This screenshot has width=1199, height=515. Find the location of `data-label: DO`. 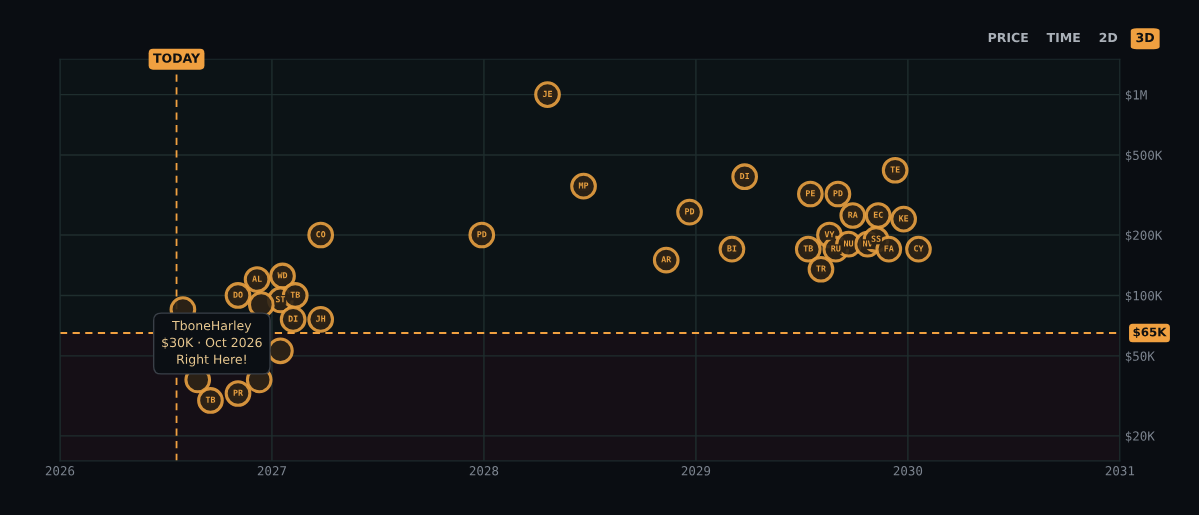

data-label: DO is located at coordinates (238, 294).